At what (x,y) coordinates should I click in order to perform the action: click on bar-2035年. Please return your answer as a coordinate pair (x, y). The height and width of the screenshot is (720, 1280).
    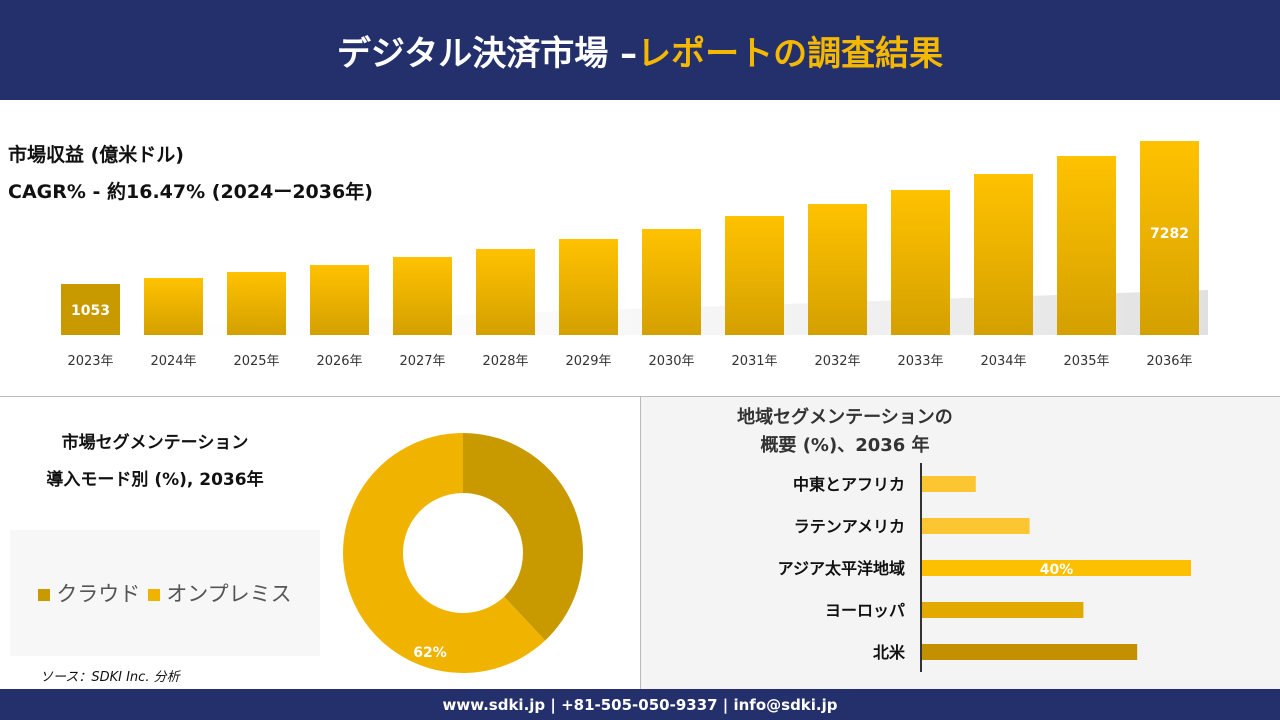
    Looking at the image, I should click on (1086, 245).